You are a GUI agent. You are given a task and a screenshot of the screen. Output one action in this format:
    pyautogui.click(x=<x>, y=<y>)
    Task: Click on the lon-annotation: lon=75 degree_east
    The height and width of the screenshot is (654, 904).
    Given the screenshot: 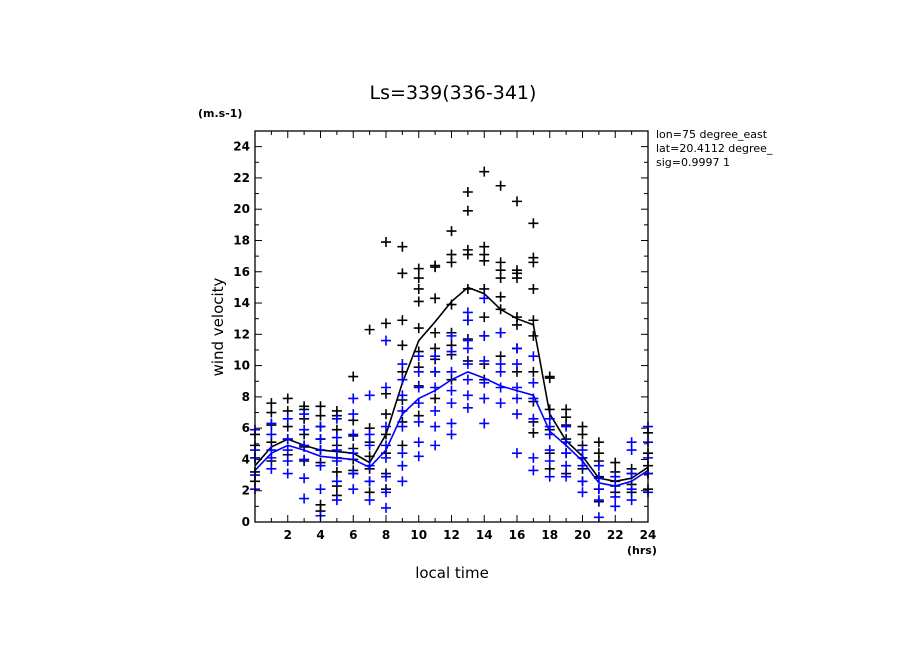 What is the action you would take?
    pyautogui.click(x=712, y=134)
    